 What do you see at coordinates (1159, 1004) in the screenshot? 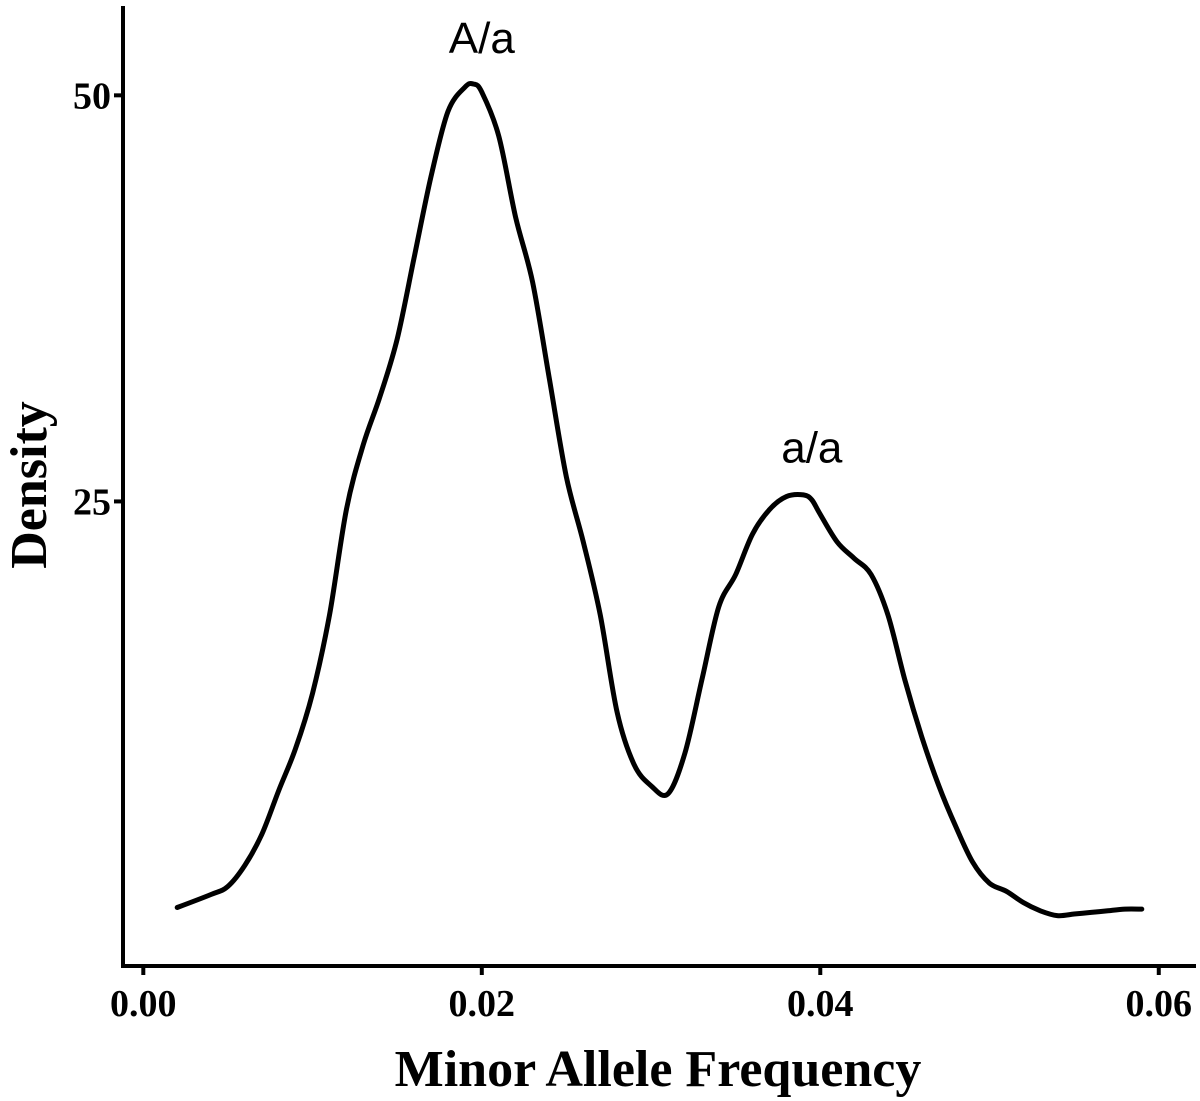
I see `x-tick-label: 0.06` at bounding box center [1159, 1004].